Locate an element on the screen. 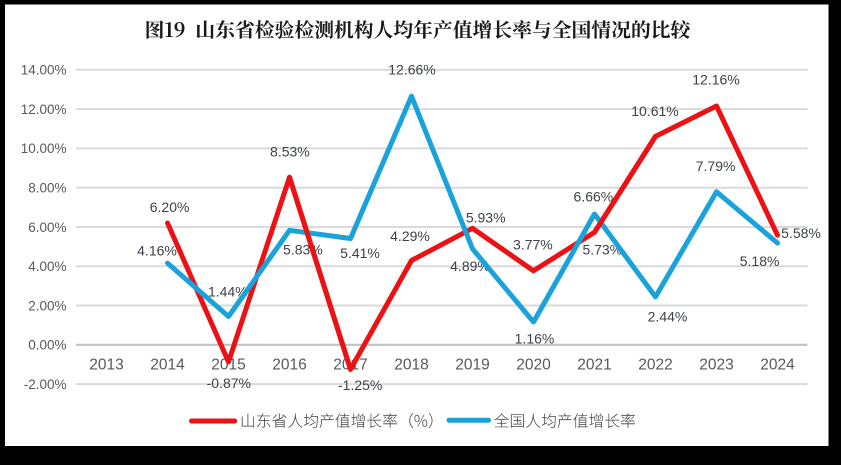 The image size is (841, 465). svg-text: 2020 is located at coordinates (533, 365).